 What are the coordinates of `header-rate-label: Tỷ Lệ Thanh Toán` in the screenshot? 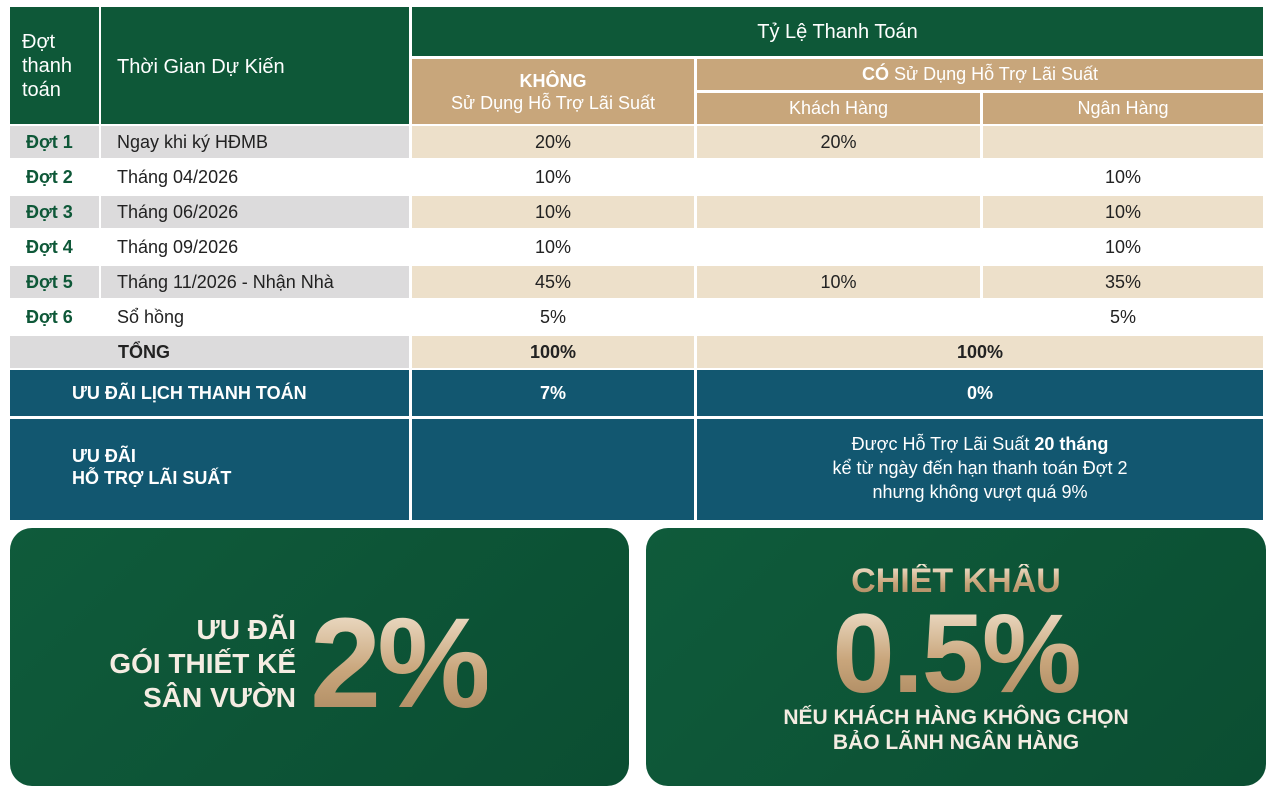 It's located at (837, 31).